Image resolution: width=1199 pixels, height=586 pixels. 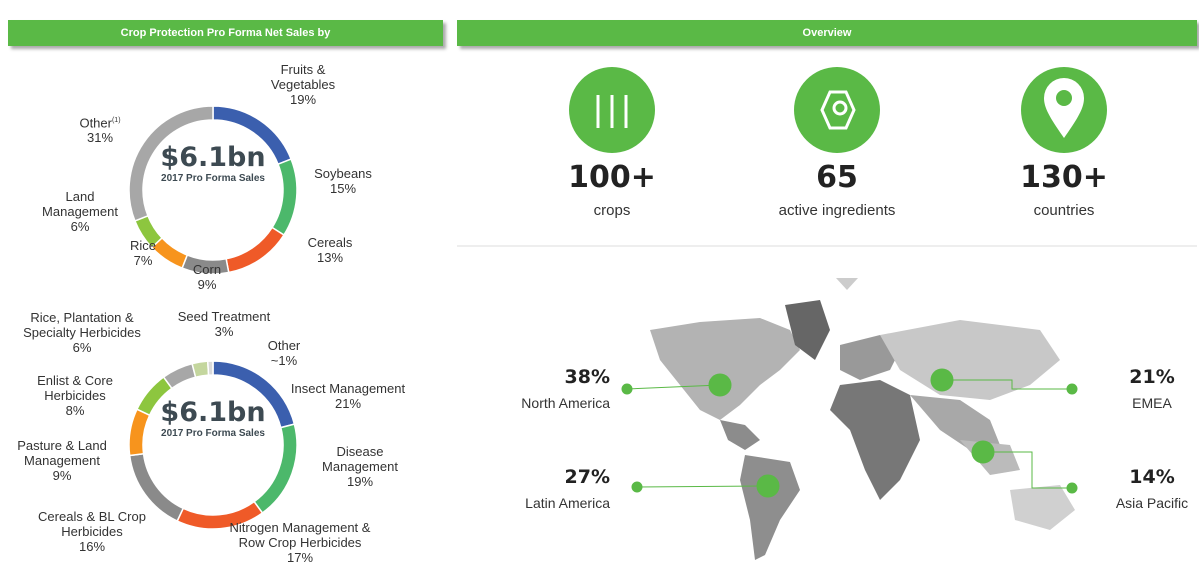 I want to click on stat-label: countries, so click(x=1064, y=210).